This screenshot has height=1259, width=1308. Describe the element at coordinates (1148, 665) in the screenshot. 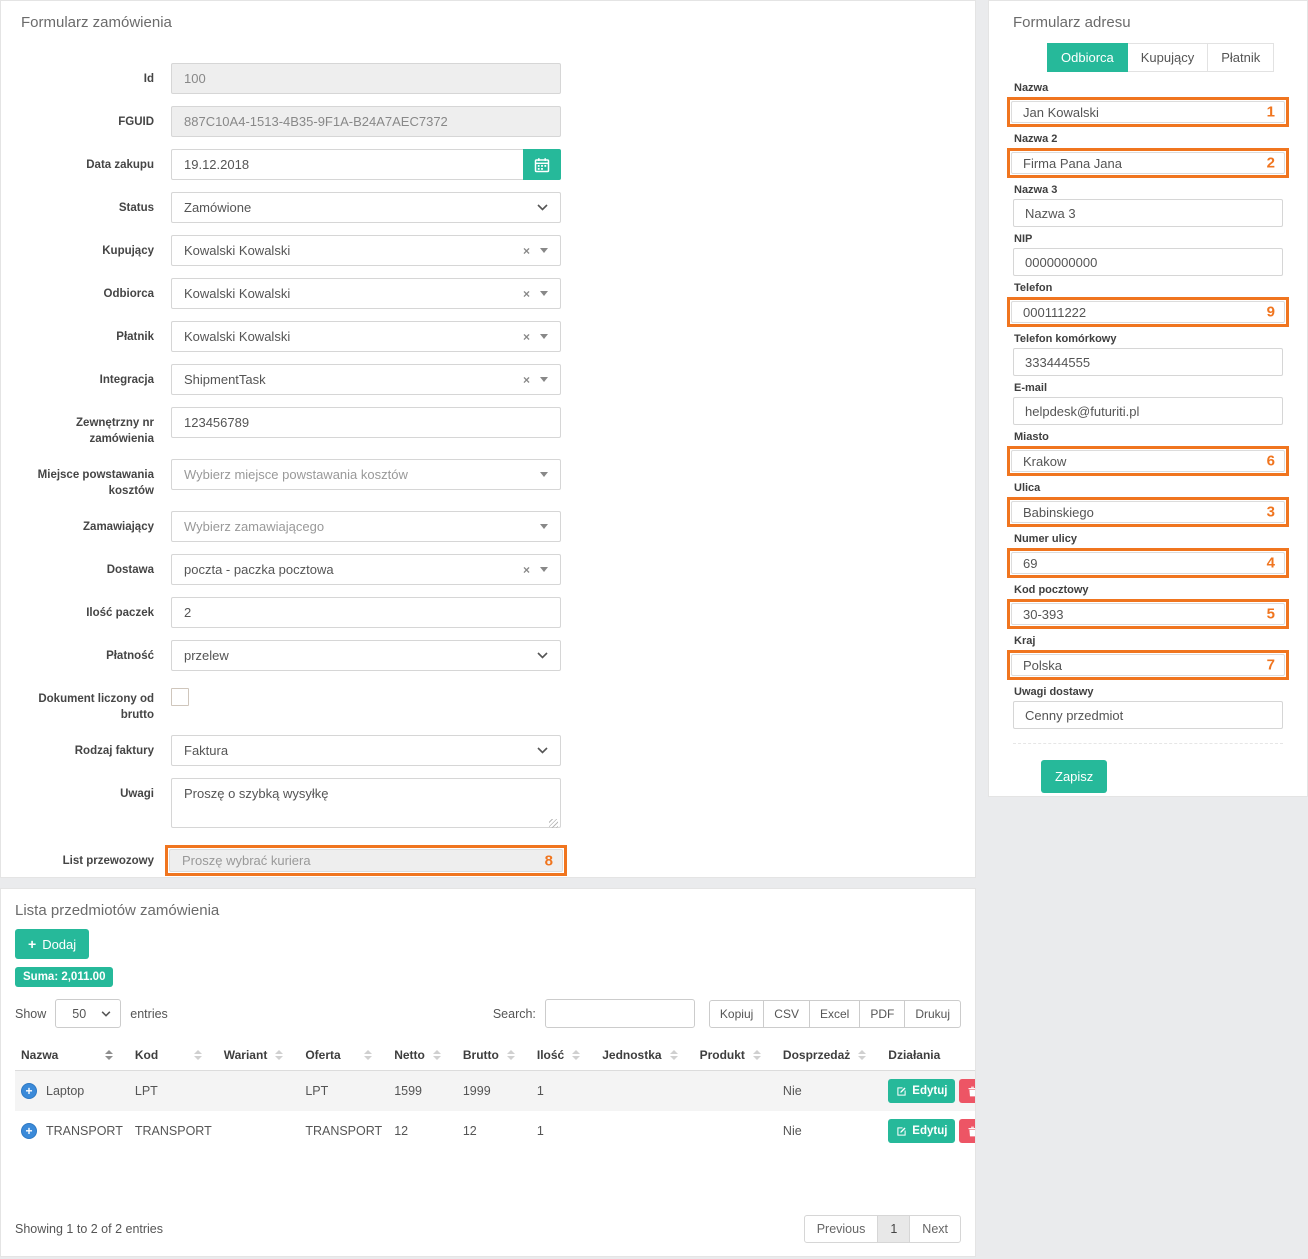

I see `country-input` at that location.